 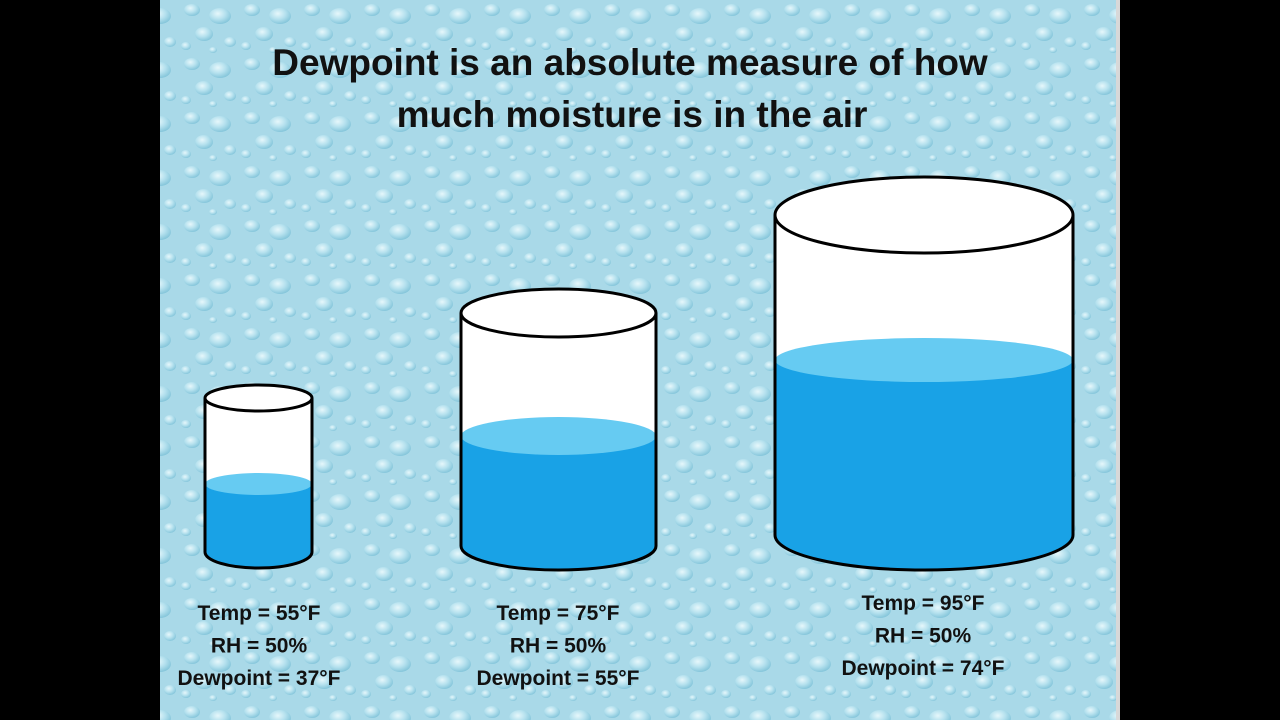 I want to click on cylinder-label: Dewpoint = 37°F, so click(x=258, y=678).